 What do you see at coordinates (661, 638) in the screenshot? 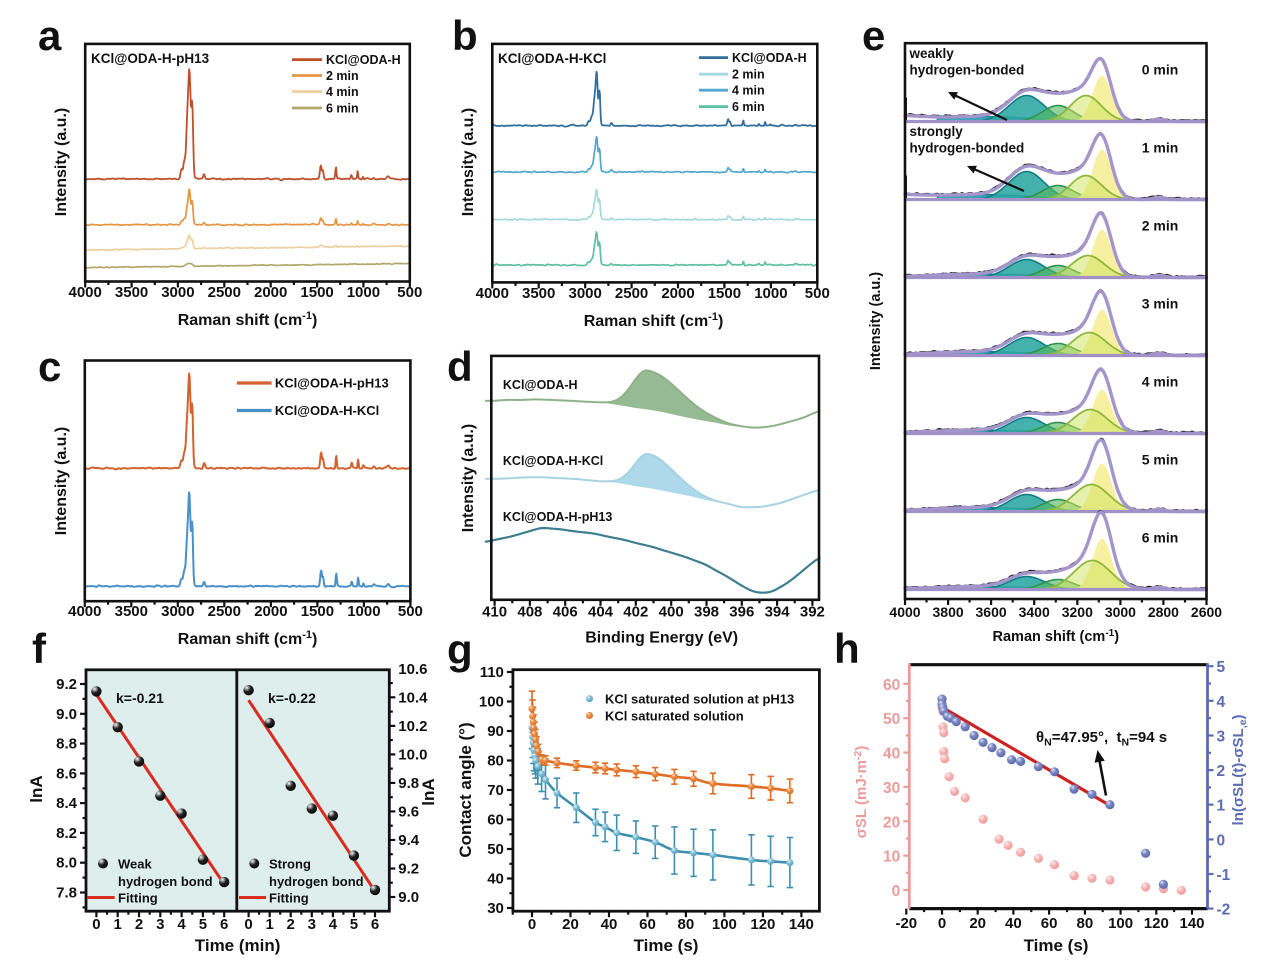
I see `svg-text: Binding Energy (eV)` at bounding box center [661, 638].